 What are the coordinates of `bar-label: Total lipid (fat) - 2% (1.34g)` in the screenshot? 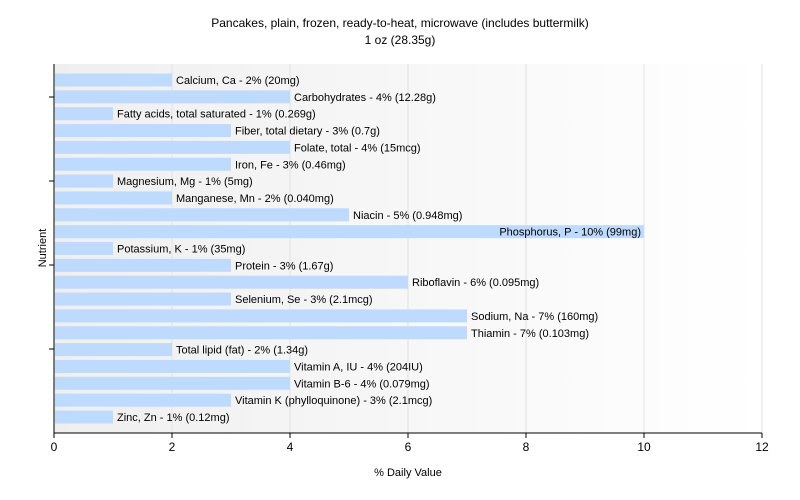 It's located at (242, 351).